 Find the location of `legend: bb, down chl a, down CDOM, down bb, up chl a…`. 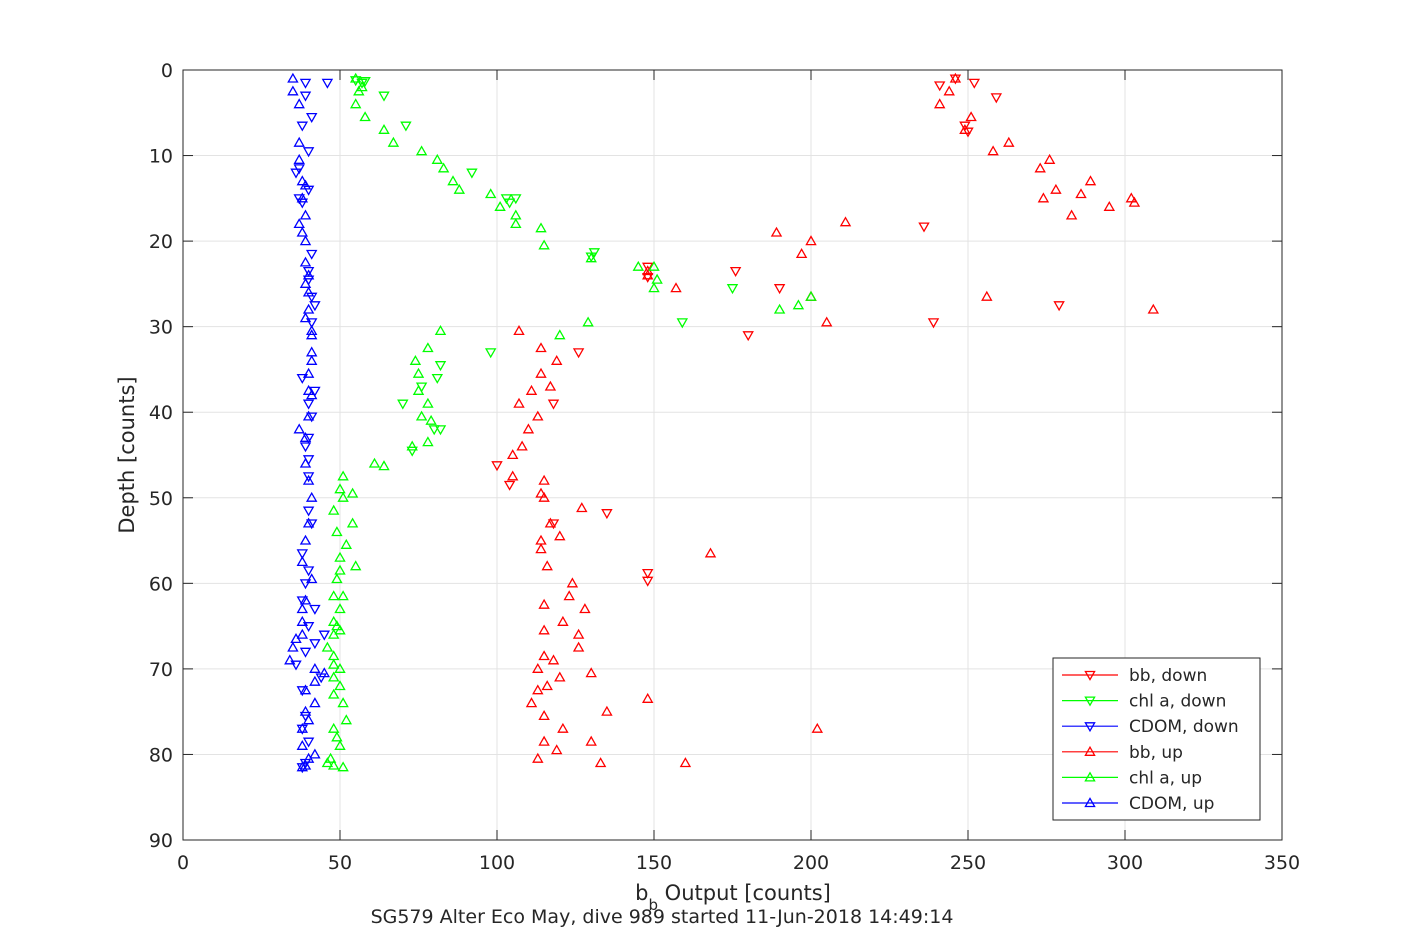

legend: bb, down chl a, down CDOM, down bb, up chl a… is located at coordinates (1156, 739).